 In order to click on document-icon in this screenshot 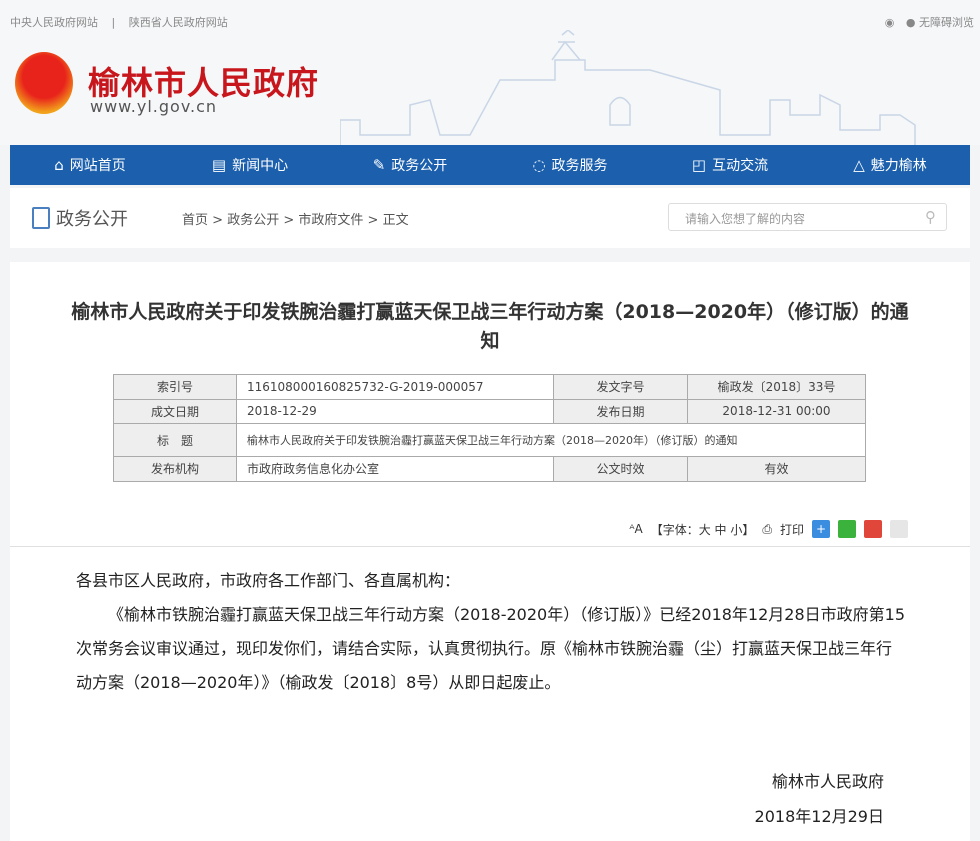, I will do `click(41, 218)`.